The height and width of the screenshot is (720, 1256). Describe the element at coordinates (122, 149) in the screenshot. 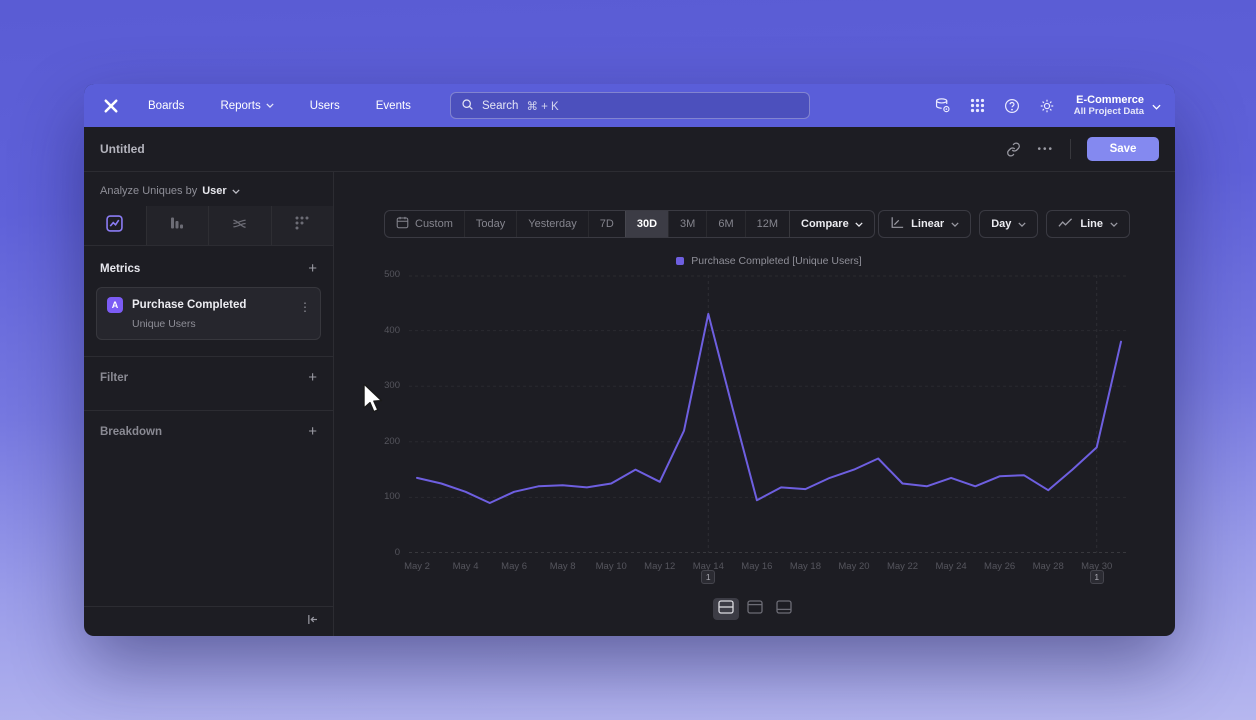

I see `report-title: Untitled` at that location.